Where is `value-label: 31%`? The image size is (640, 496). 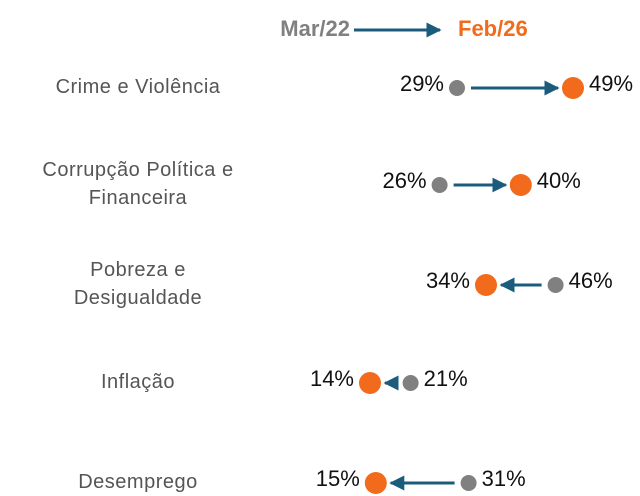 value-label: 31% is located at coordinates (504, 478).